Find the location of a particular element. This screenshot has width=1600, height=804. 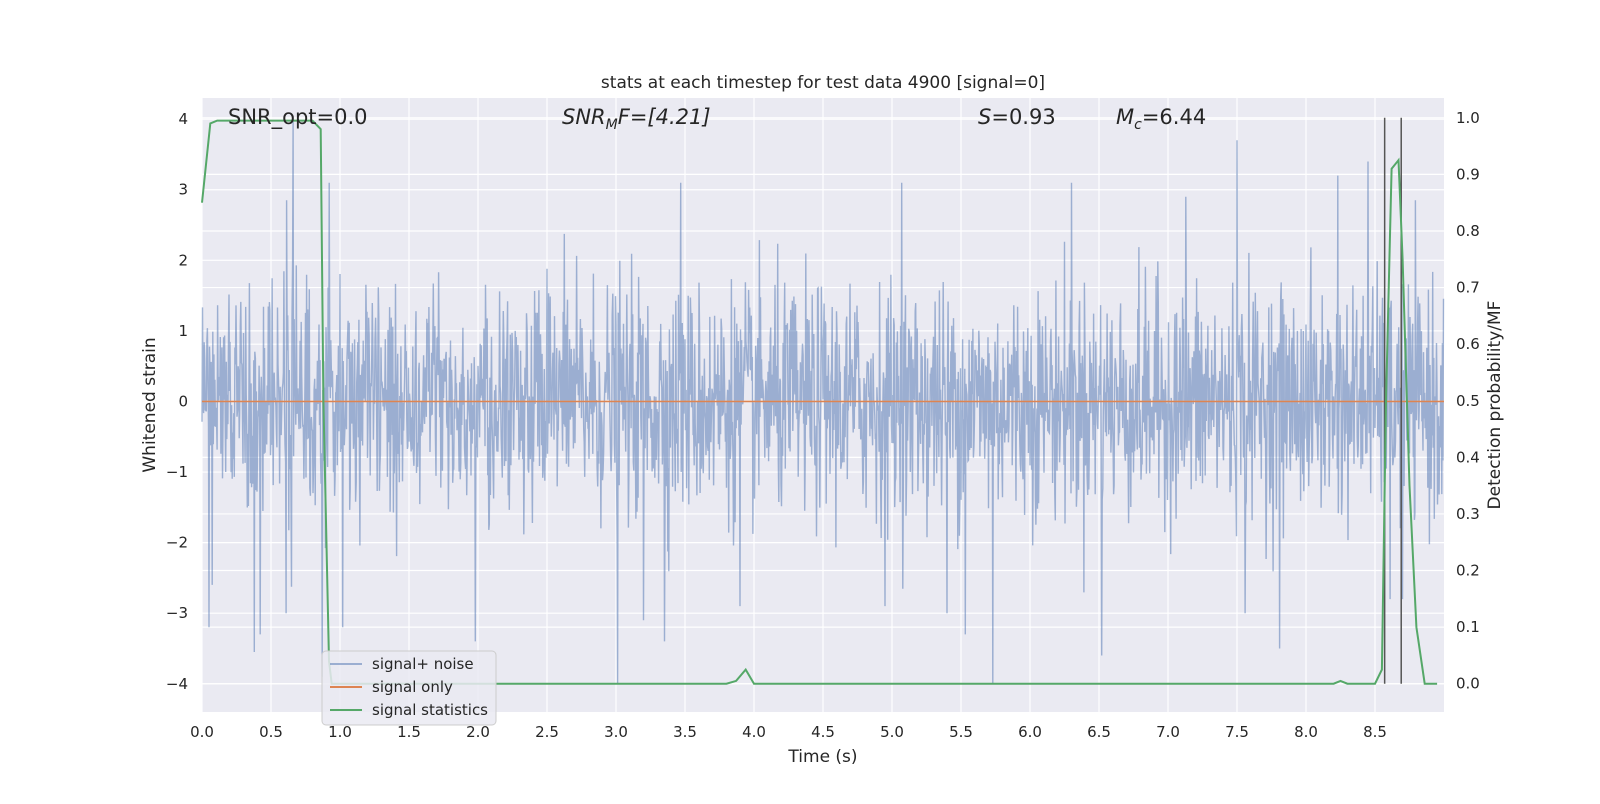

y-tick-label: −1 is located at coordinates (177, 472).